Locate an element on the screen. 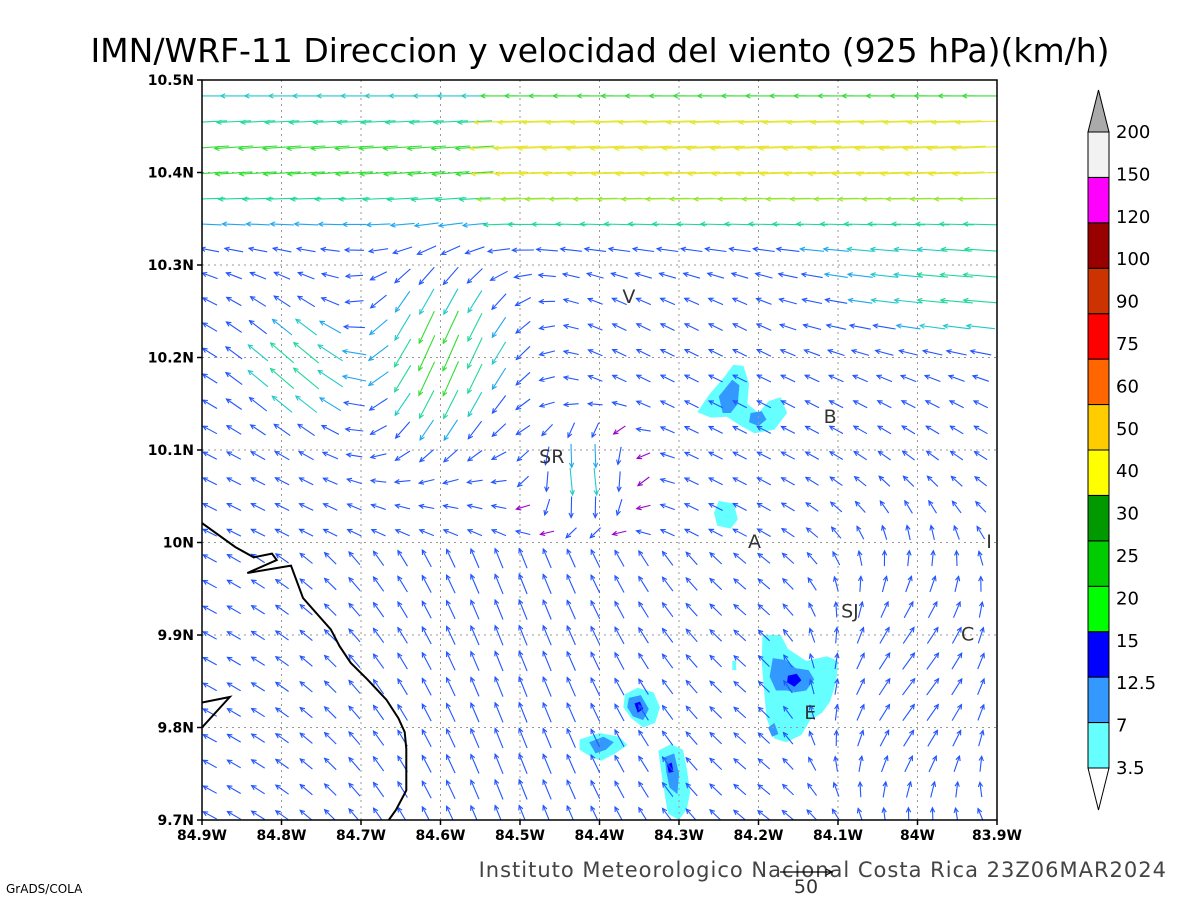 The width and height of the screenshot is (1200, 904). lon-tick-label-8: 84.1W is located at coordinates (838, 836).